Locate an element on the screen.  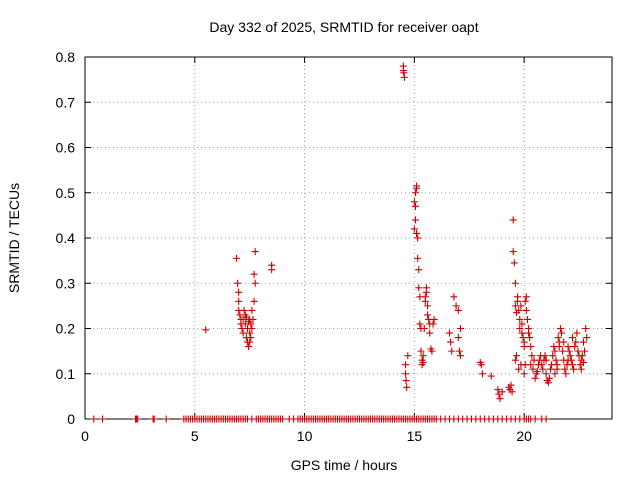
x-tick-label: 5 is located at coordinates (195, 436).